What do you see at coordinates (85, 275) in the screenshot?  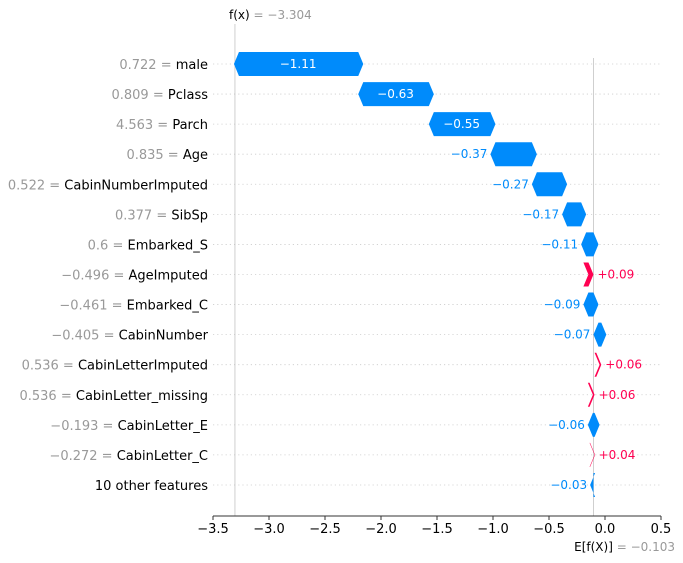 I see `feature-value: −0.496` at bounding box center [85, 275].